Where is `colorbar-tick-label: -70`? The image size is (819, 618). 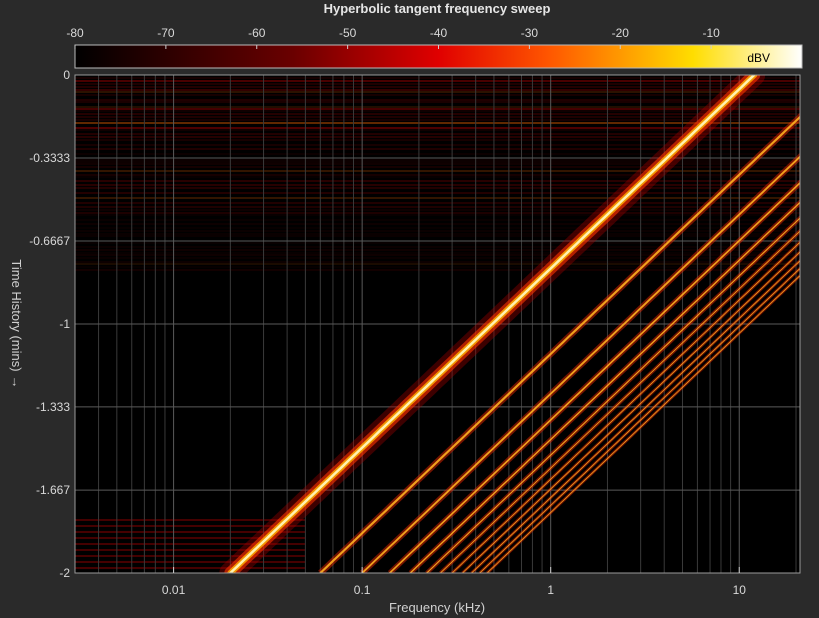 colorbar-tick-label: -70 is located at coordinates (166, 33).